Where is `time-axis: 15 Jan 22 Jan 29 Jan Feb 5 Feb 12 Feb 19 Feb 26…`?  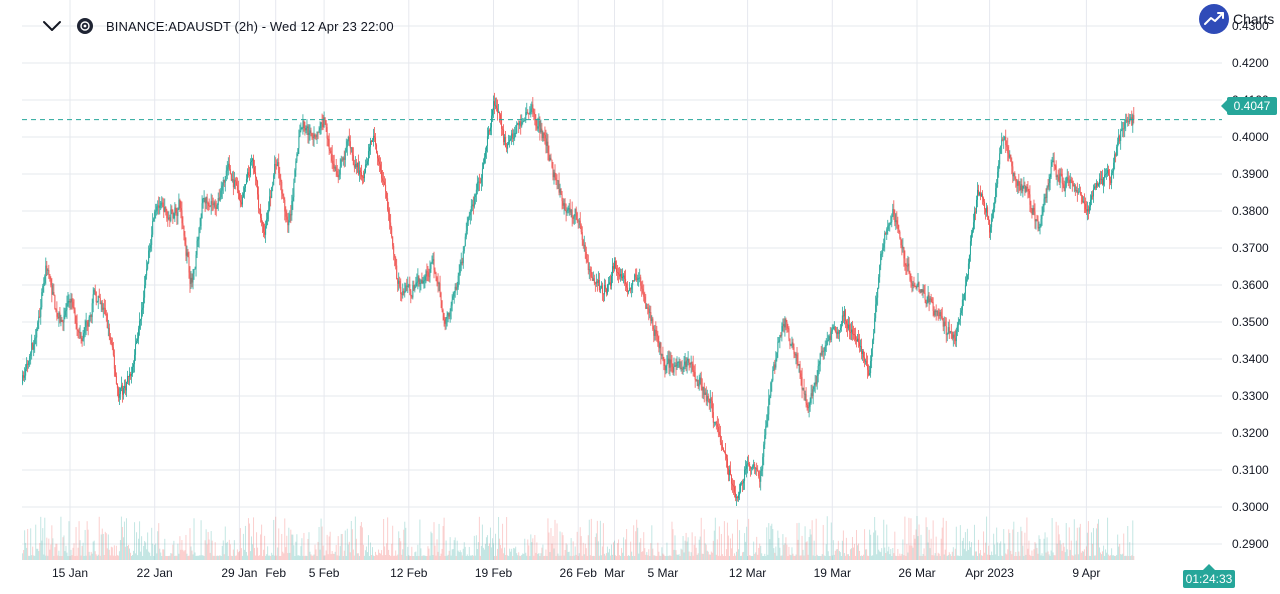
time-axis: 15 Jan 22 Jan 29 Jan Feb 5 Feb 12 Feb 19 Feb 26… is located at coordinates (576, 573).